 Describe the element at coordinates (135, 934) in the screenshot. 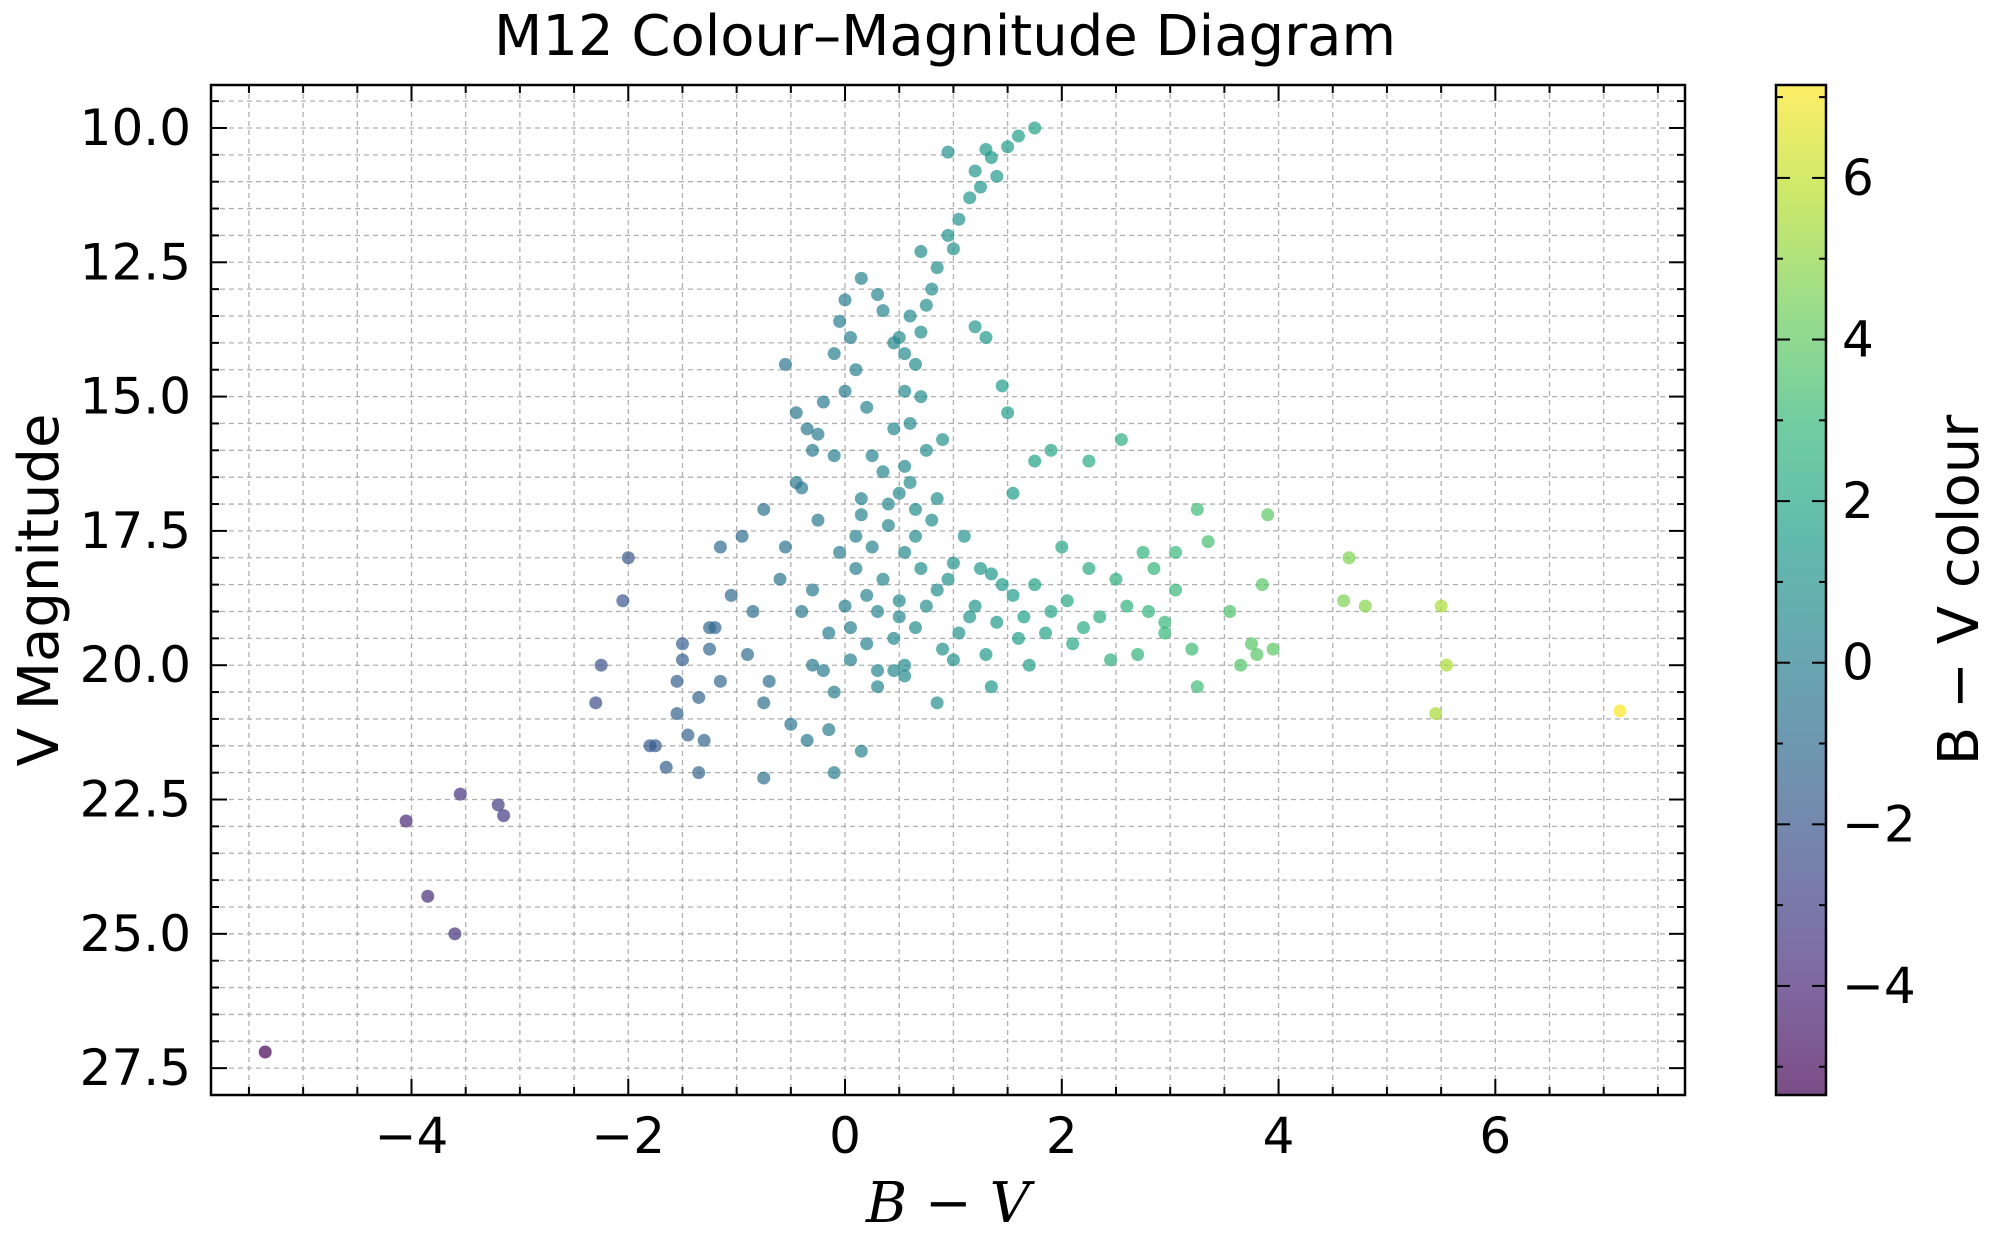

I see `y-tick-label: 25.0` at that location.